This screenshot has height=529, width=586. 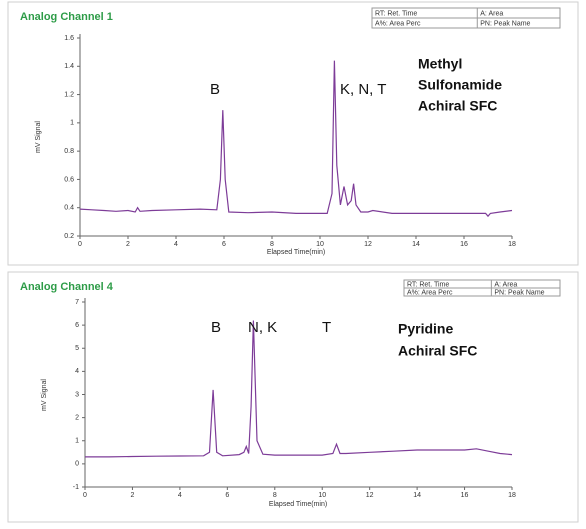 What do you see at coordinates (69, 94) in the screenshot?
I see `y-tick-label: 1.2` at bounding box center [69, 94].